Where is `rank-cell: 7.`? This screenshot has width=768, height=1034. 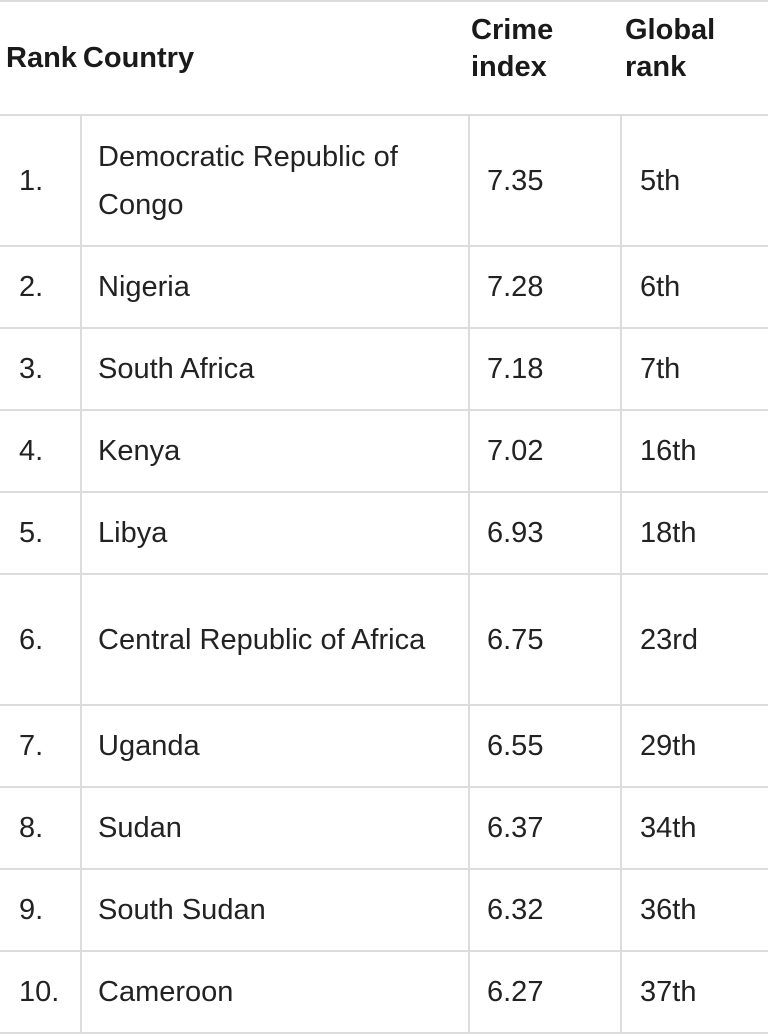 rank-cell: 7. is located at coordinates (41, 746).